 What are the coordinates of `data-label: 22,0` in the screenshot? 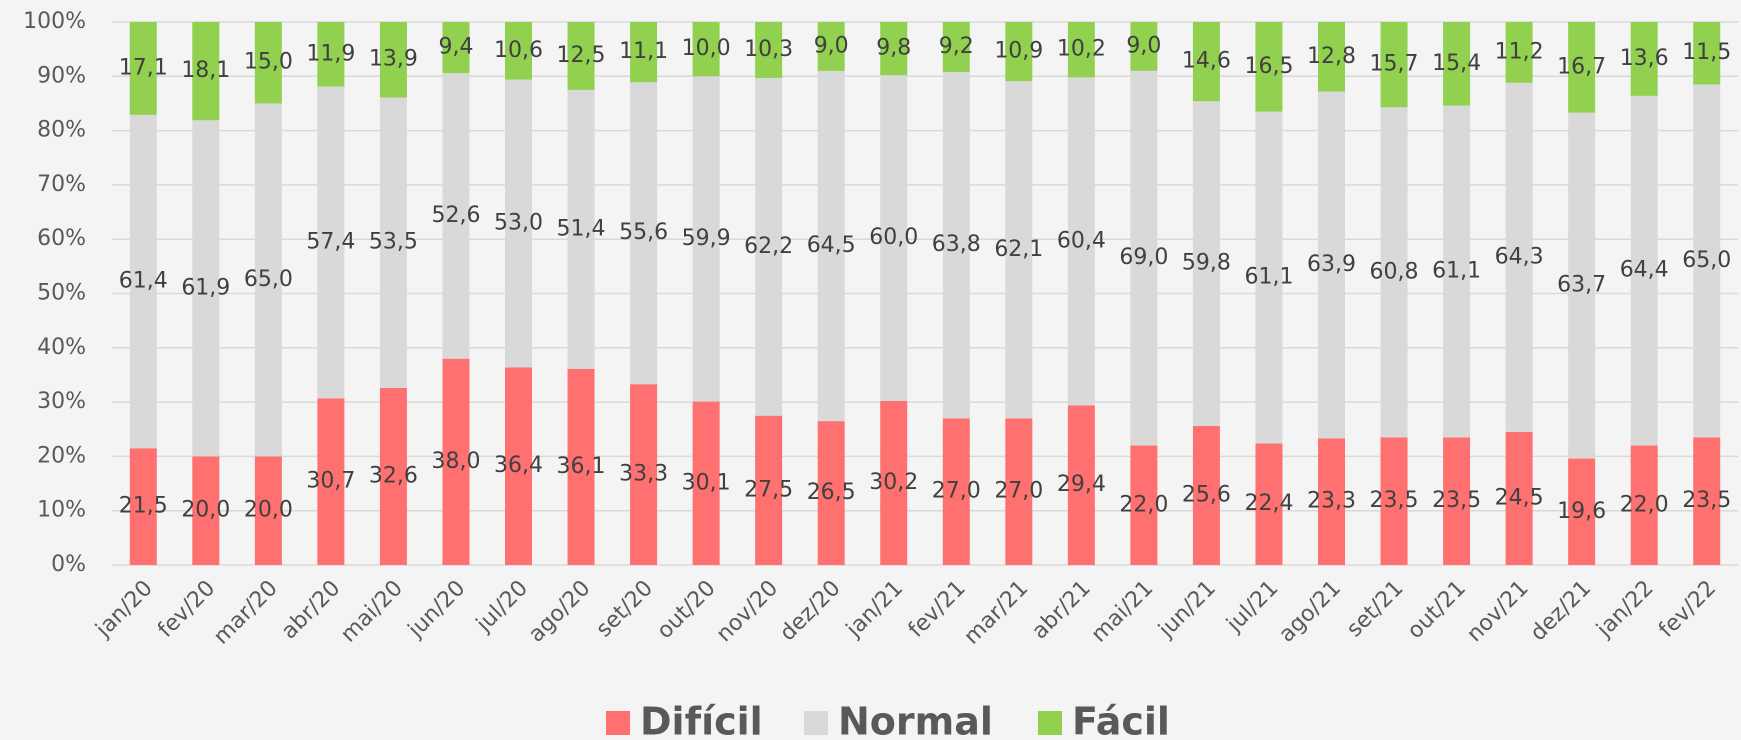 It's located at (1644, 504).